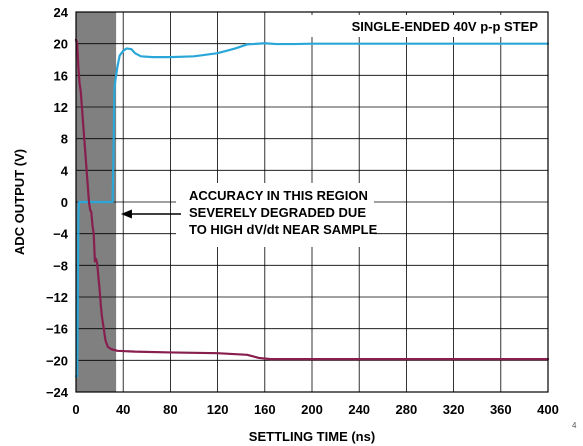 This screenshot has width=583, height=446. Describe the element at coordinates (548, 409) in the screenshot. I see `x-tick-label: 400` at that location.